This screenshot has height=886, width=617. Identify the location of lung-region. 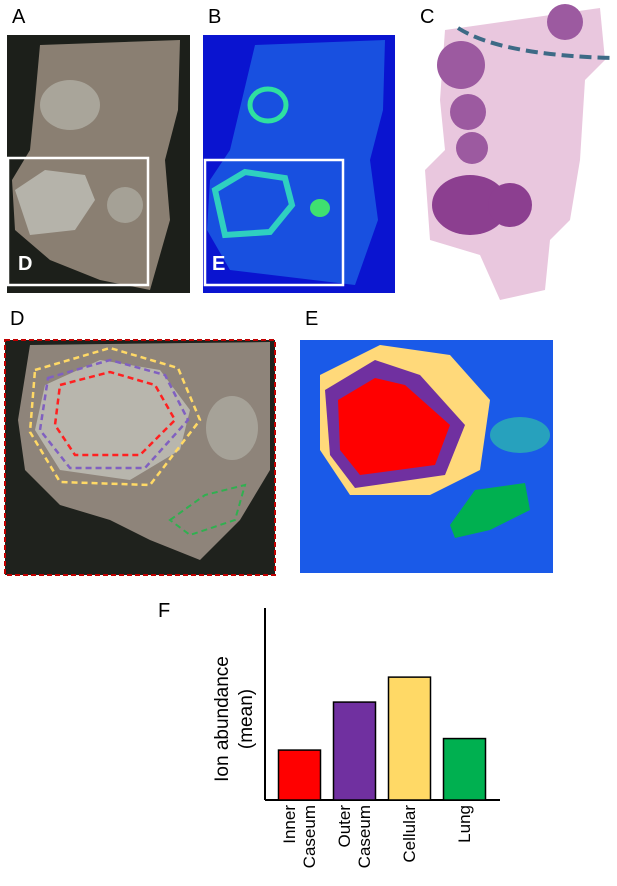
(490, 510).